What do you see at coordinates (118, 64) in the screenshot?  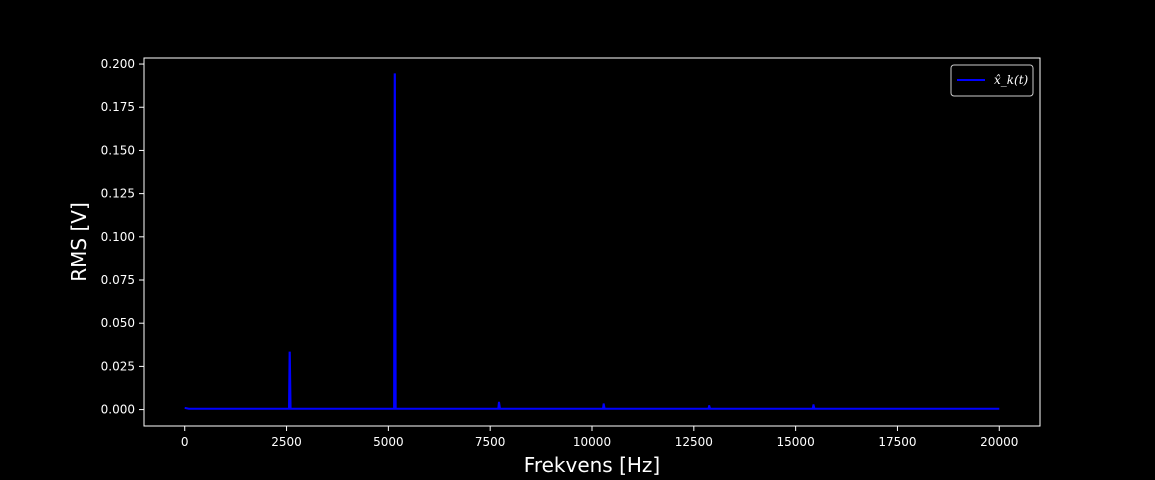 I see `y-tick-label: 0.200` at bounding box center [118, 64].